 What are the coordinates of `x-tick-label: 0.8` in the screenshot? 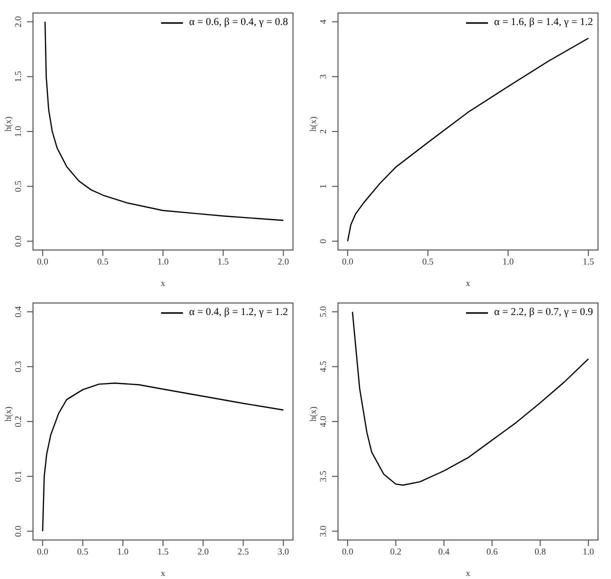 It's located at (540, 551).